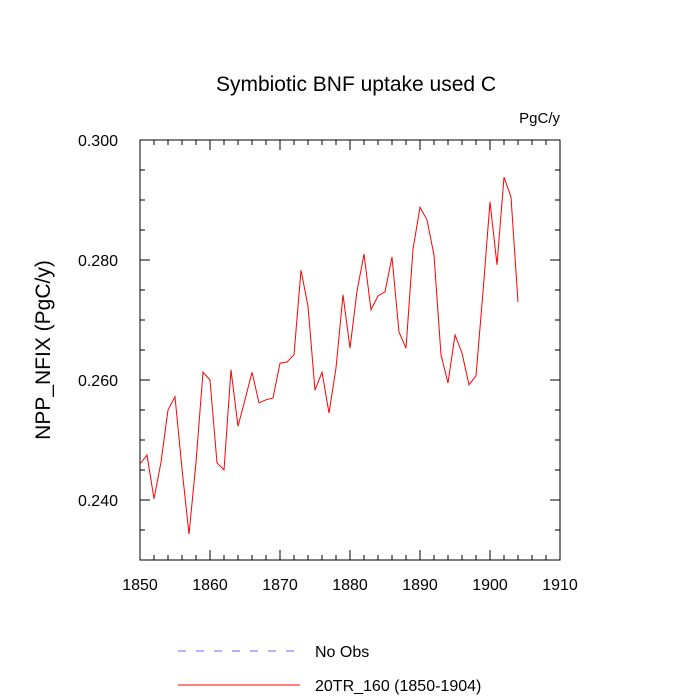  What do you see at coordinates (280, 585) in the screenshot?
I see `x-tick-label: 1870` at bounding box center [280, 585].